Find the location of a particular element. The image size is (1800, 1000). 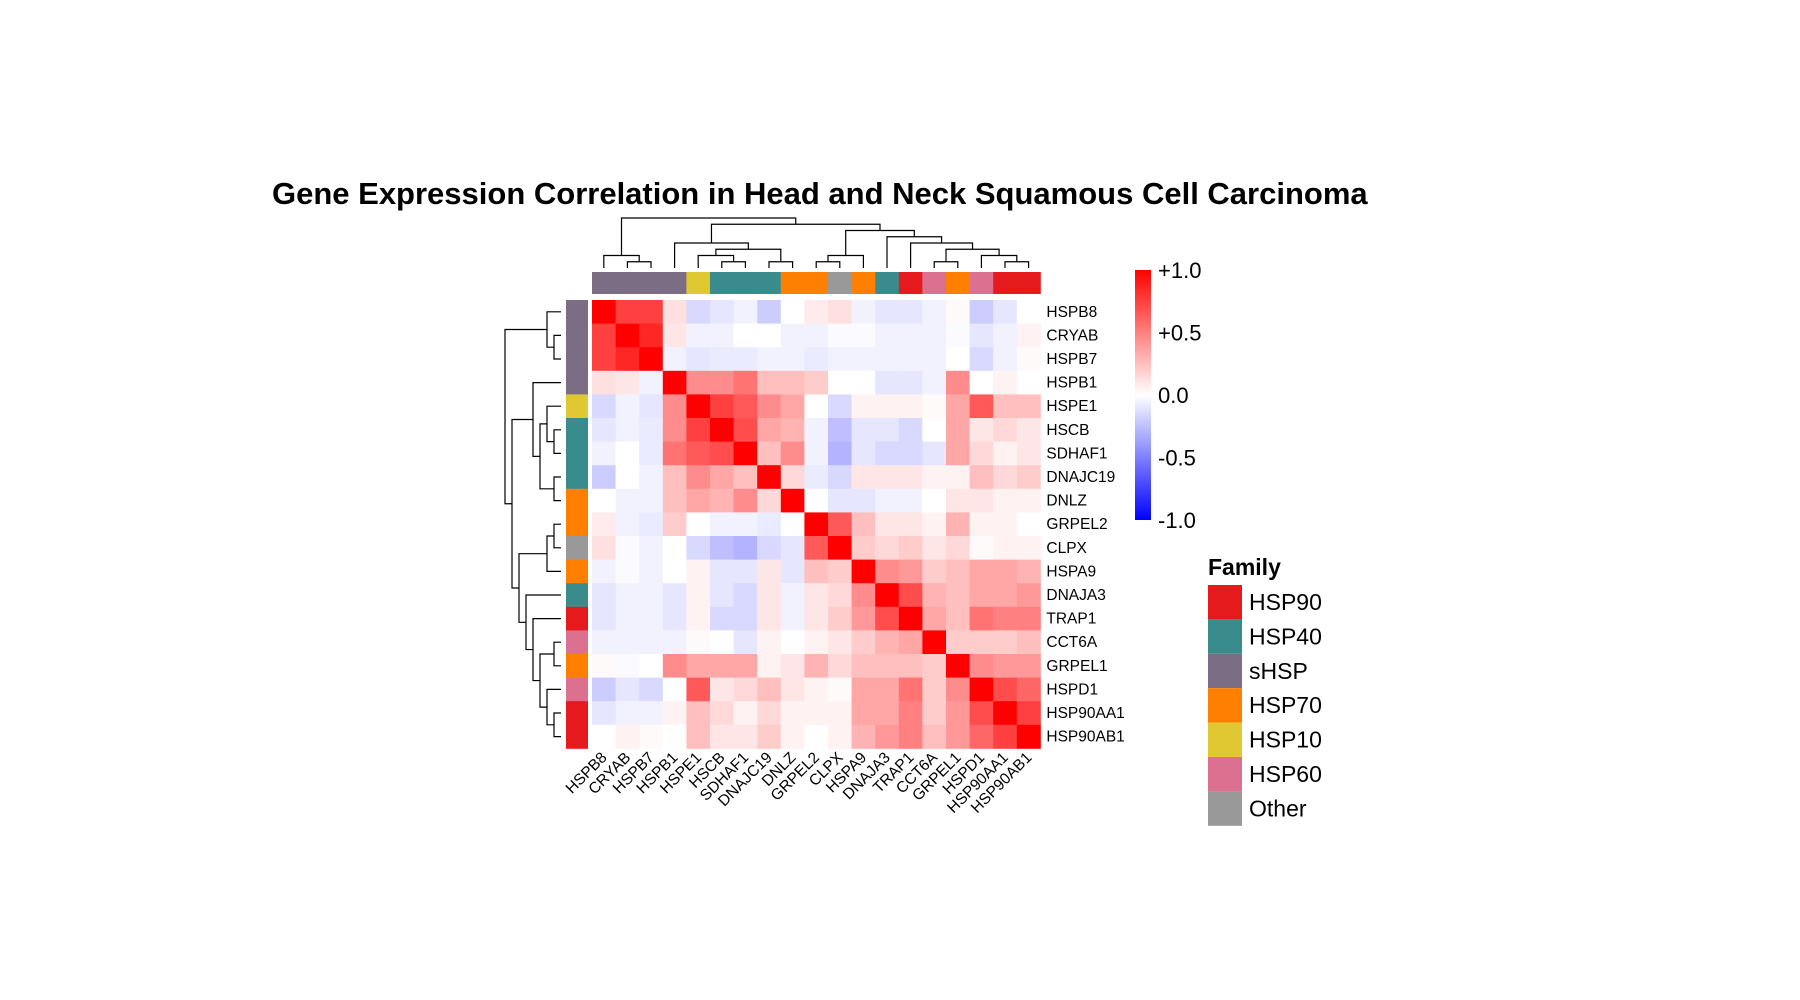

row-label: HSPB1 is located at coordinates (1071, 383).